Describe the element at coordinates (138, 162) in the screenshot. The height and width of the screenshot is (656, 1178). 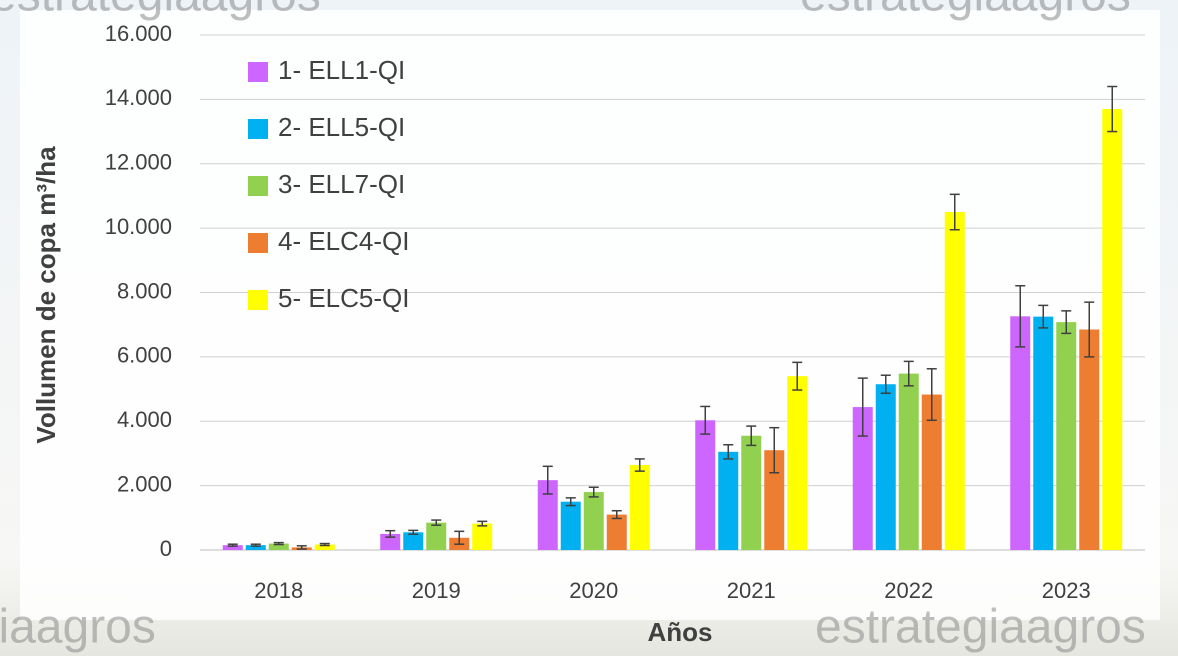
I see `y-tick-label: 12.000` at that location.